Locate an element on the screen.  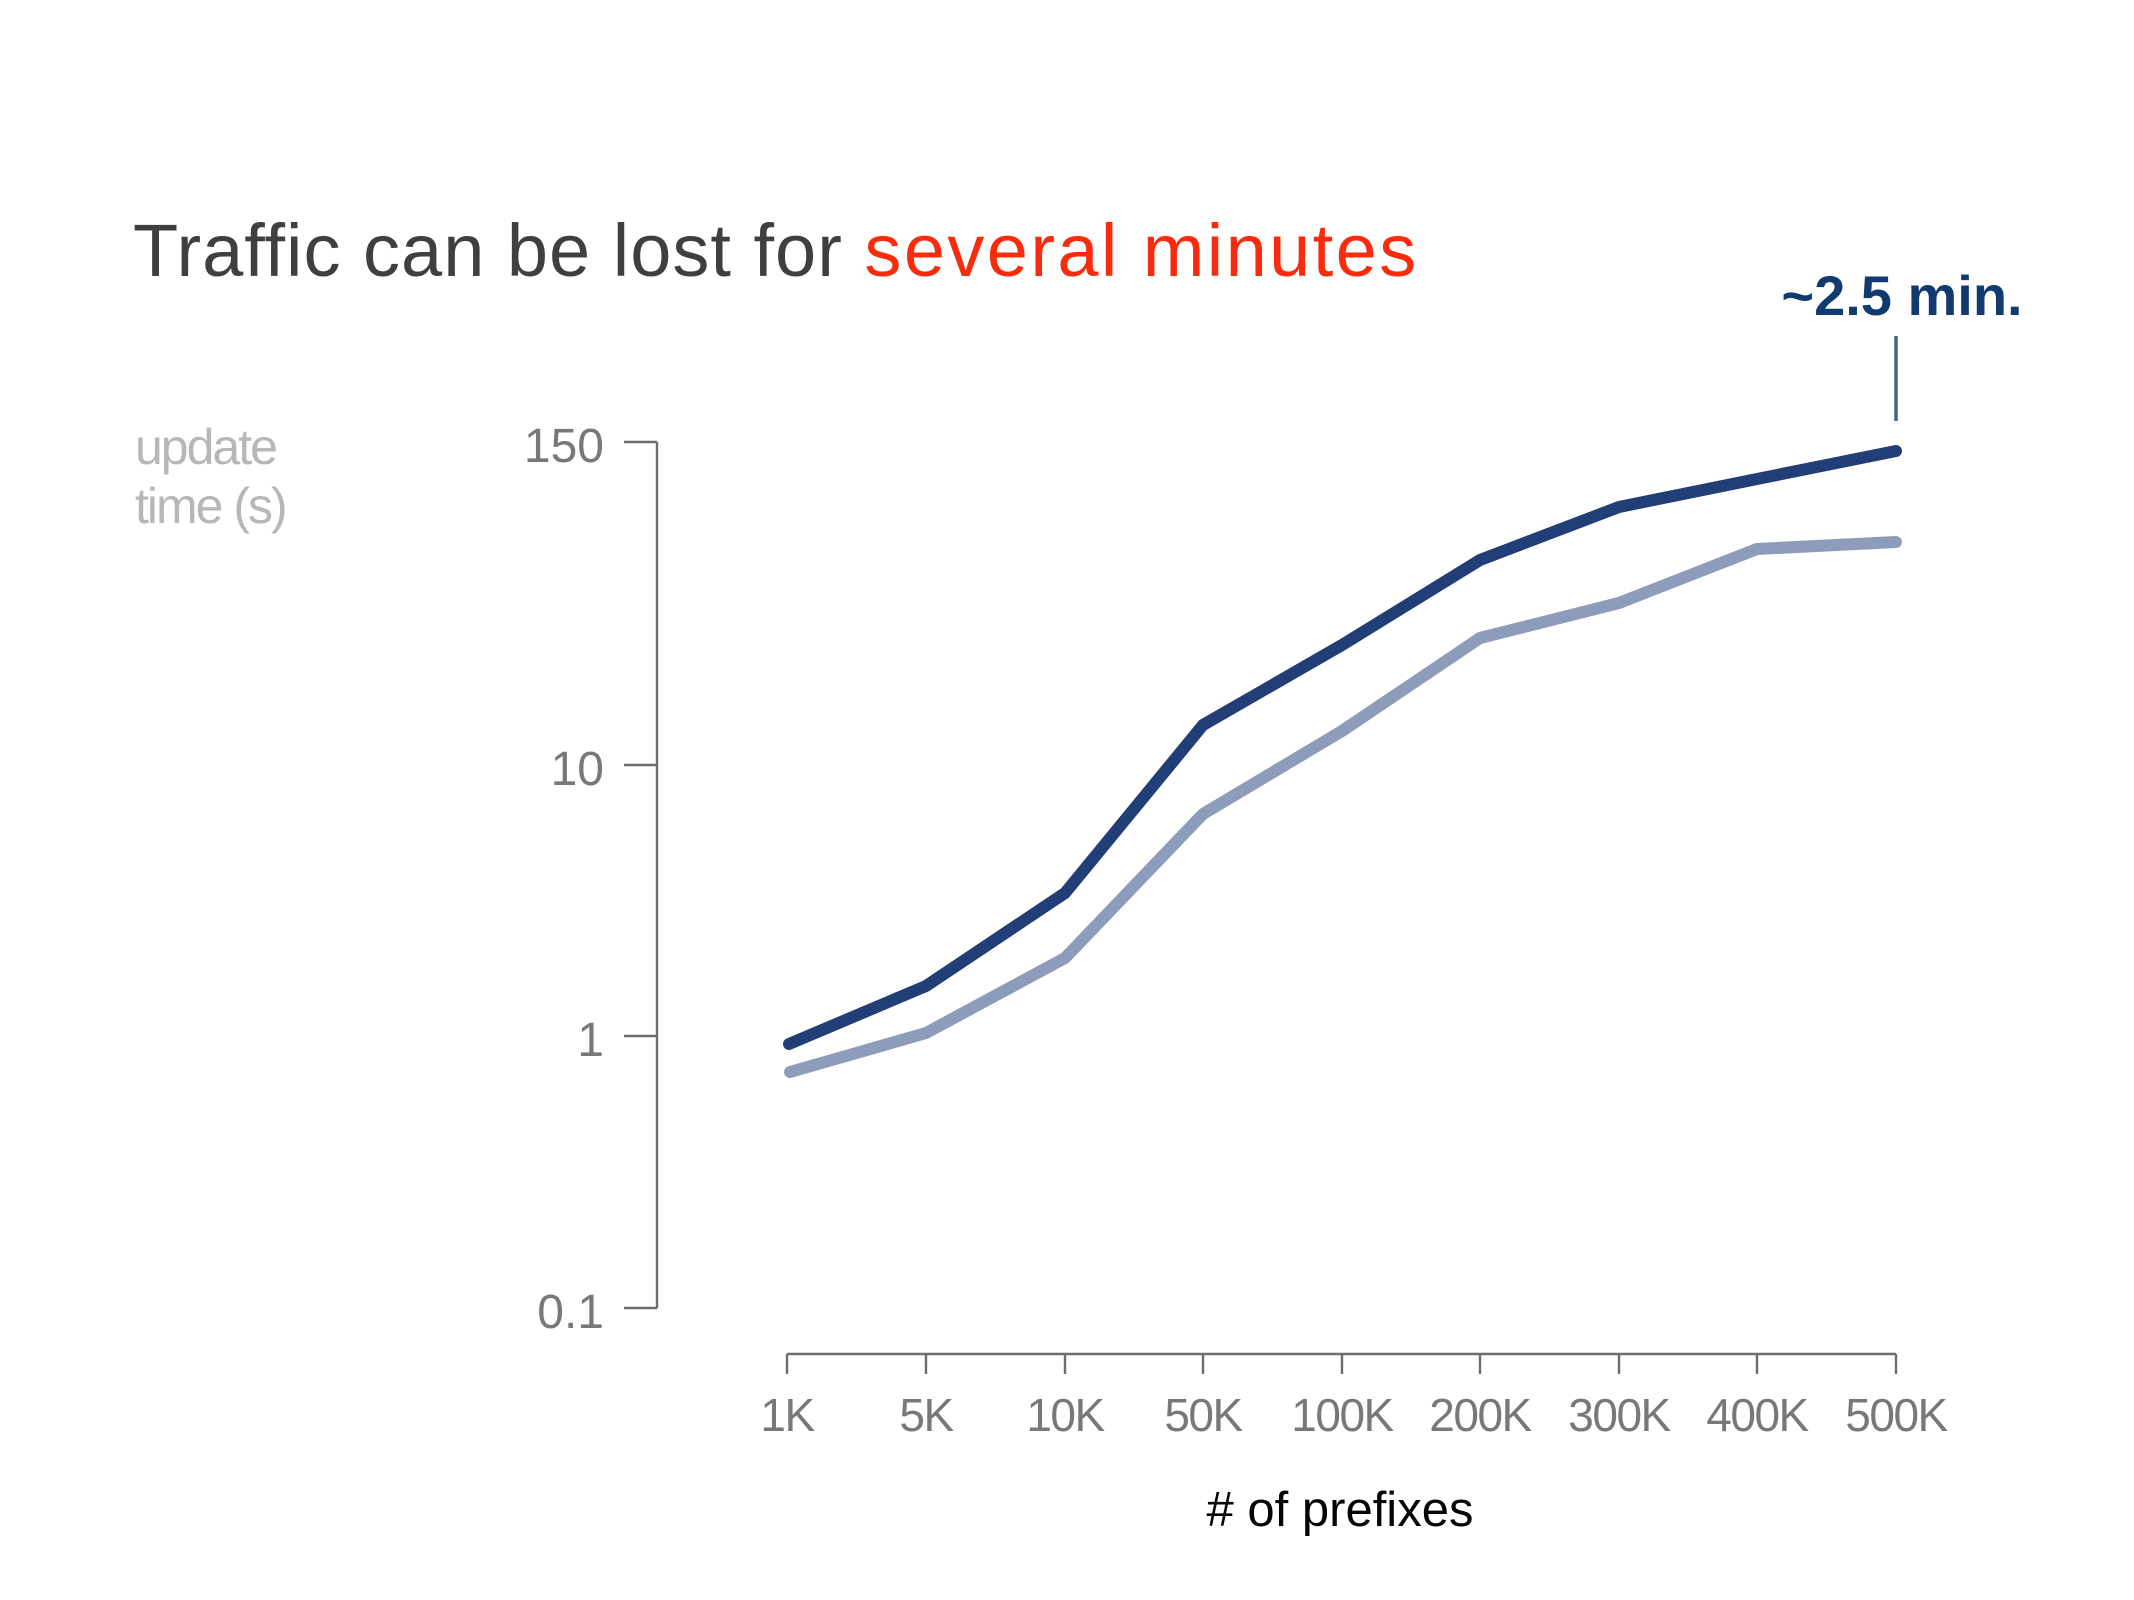
svg-text: time (s) is located at coordinates (210, 506).